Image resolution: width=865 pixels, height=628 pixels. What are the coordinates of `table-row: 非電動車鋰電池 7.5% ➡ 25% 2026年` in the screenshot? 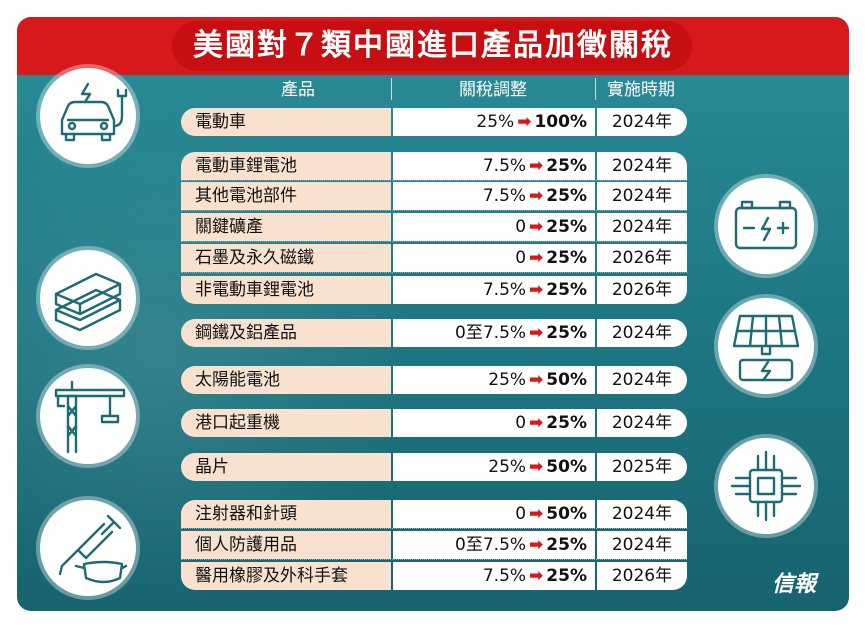 It's located at (434, 290).